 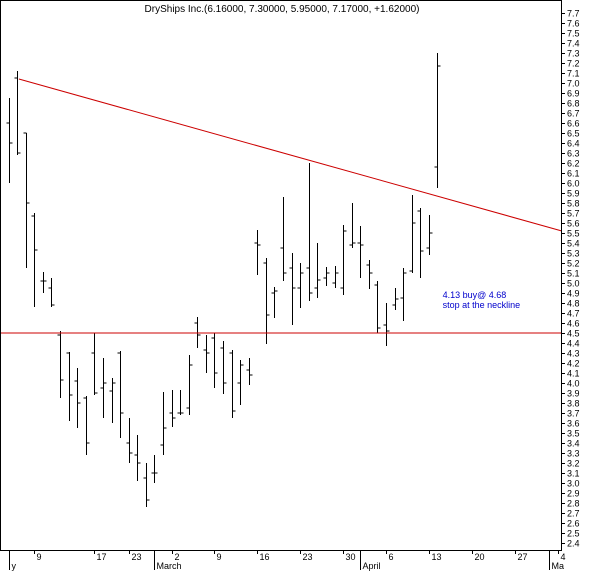 I want to click on y-tick-label: 3.2, so click(x=573, y=464).